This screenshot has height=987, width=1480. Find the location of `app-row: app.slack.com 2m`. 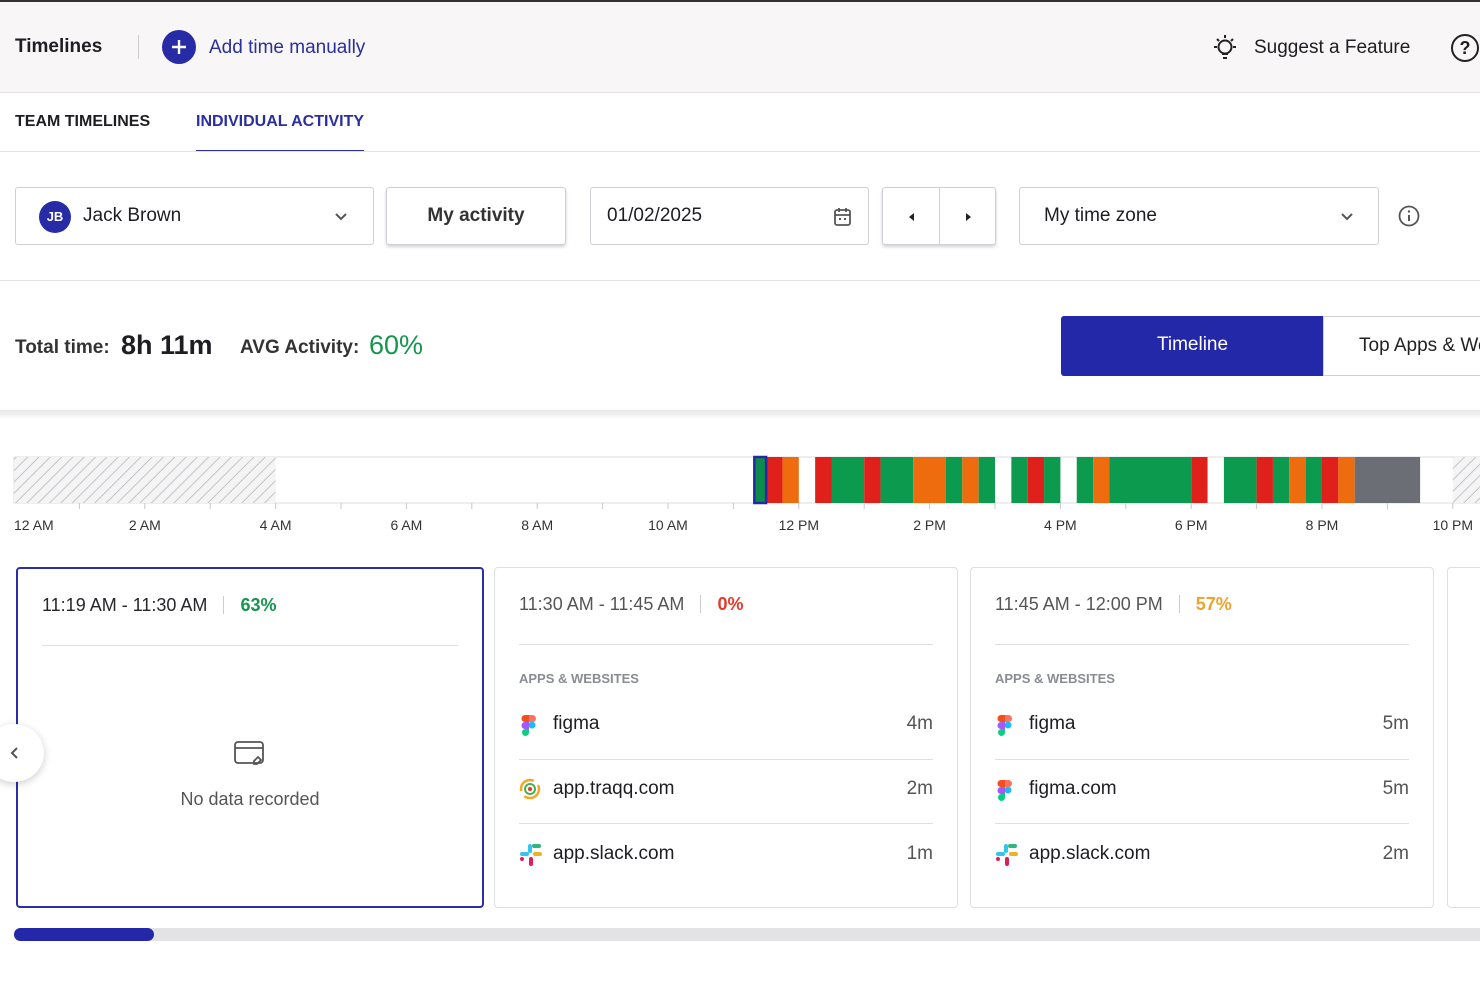

app-row: app.slack.com 2m is located at coordinates (1202, 854).